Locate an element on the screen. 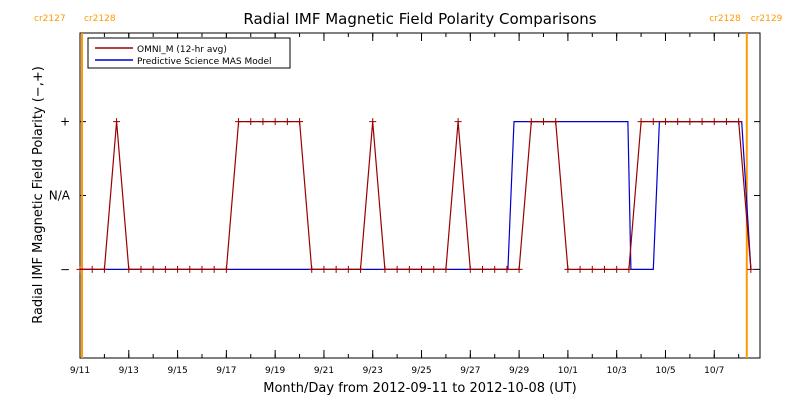 This screenshot has width=800, height=400. x-tick-label: 9/19 is located at coordinates (275, 371).